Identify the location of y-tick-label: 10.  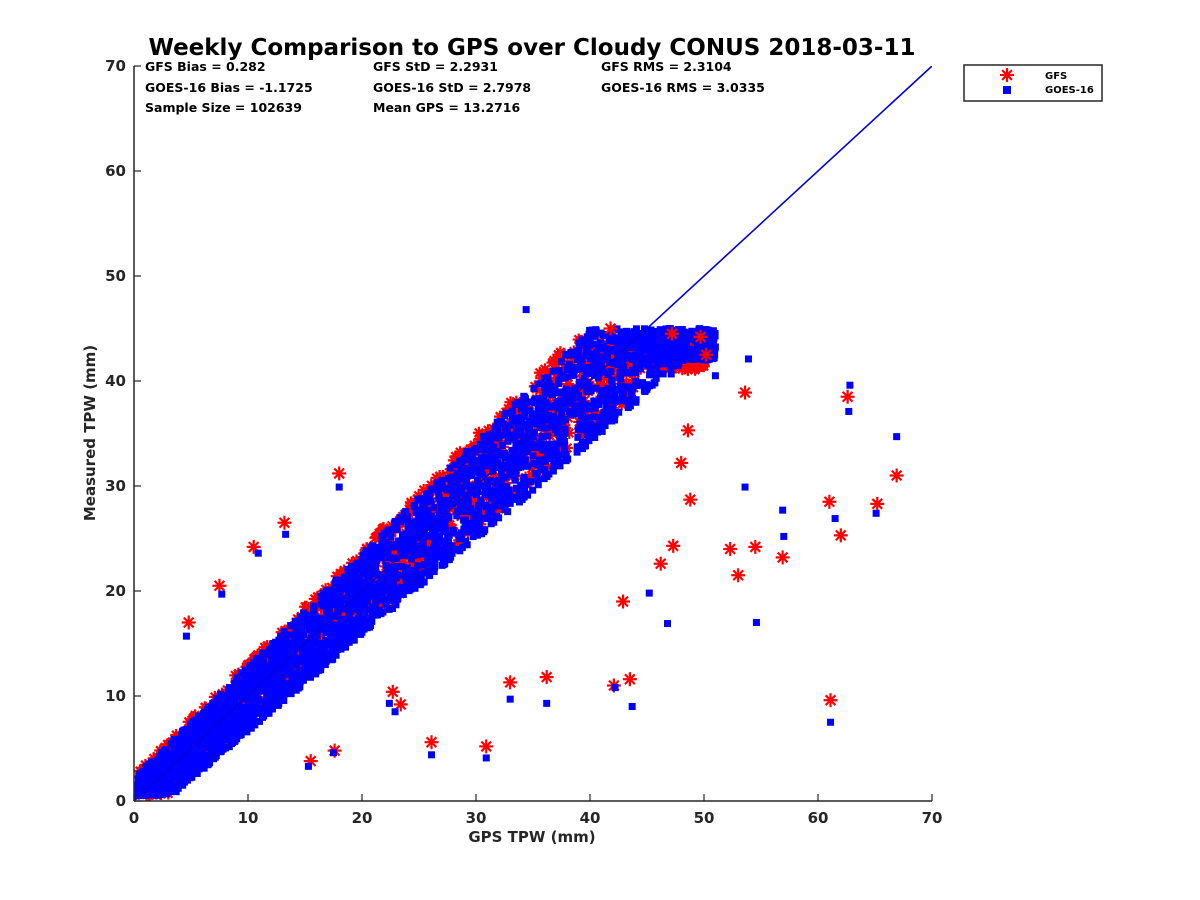
(115, 696).